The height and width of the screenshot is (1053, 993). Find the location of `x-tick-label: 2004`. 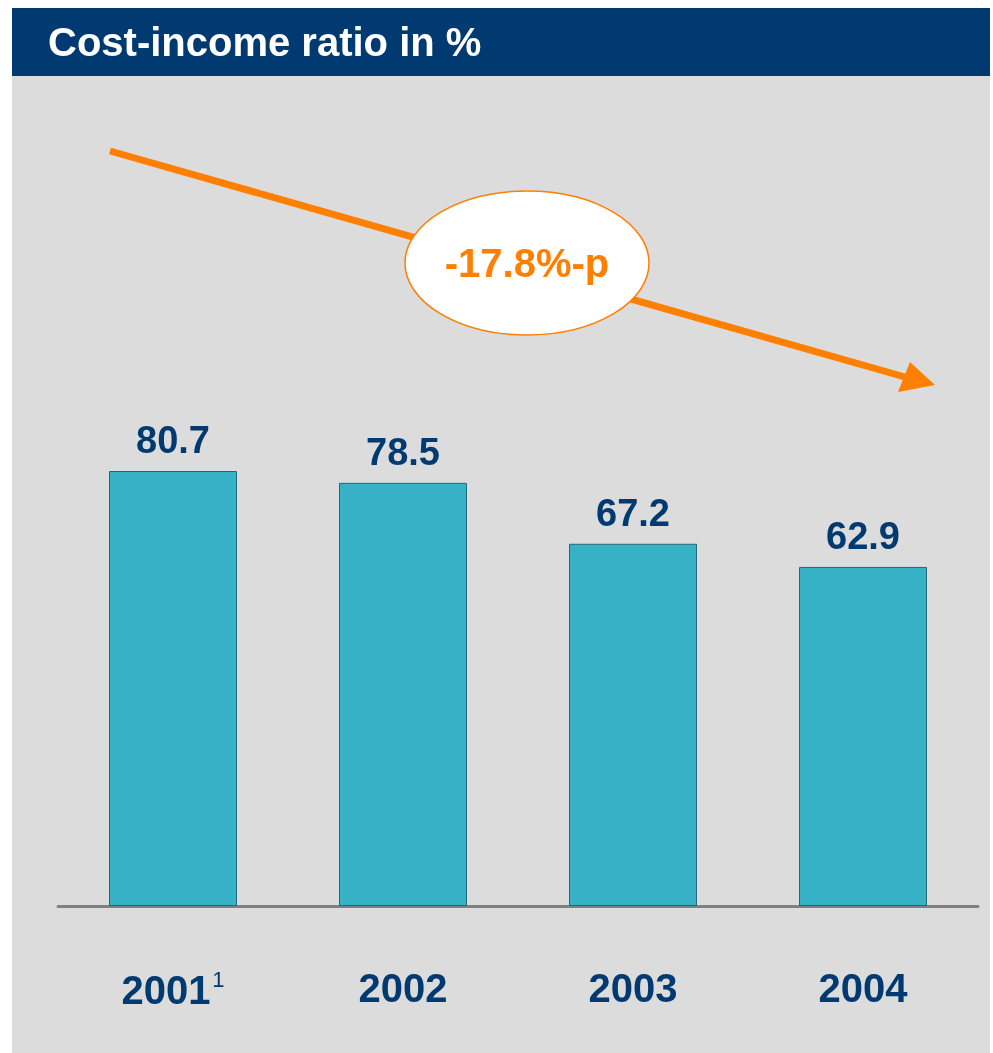

x-tick-label: 2004 is located at coordinates (863, 988).